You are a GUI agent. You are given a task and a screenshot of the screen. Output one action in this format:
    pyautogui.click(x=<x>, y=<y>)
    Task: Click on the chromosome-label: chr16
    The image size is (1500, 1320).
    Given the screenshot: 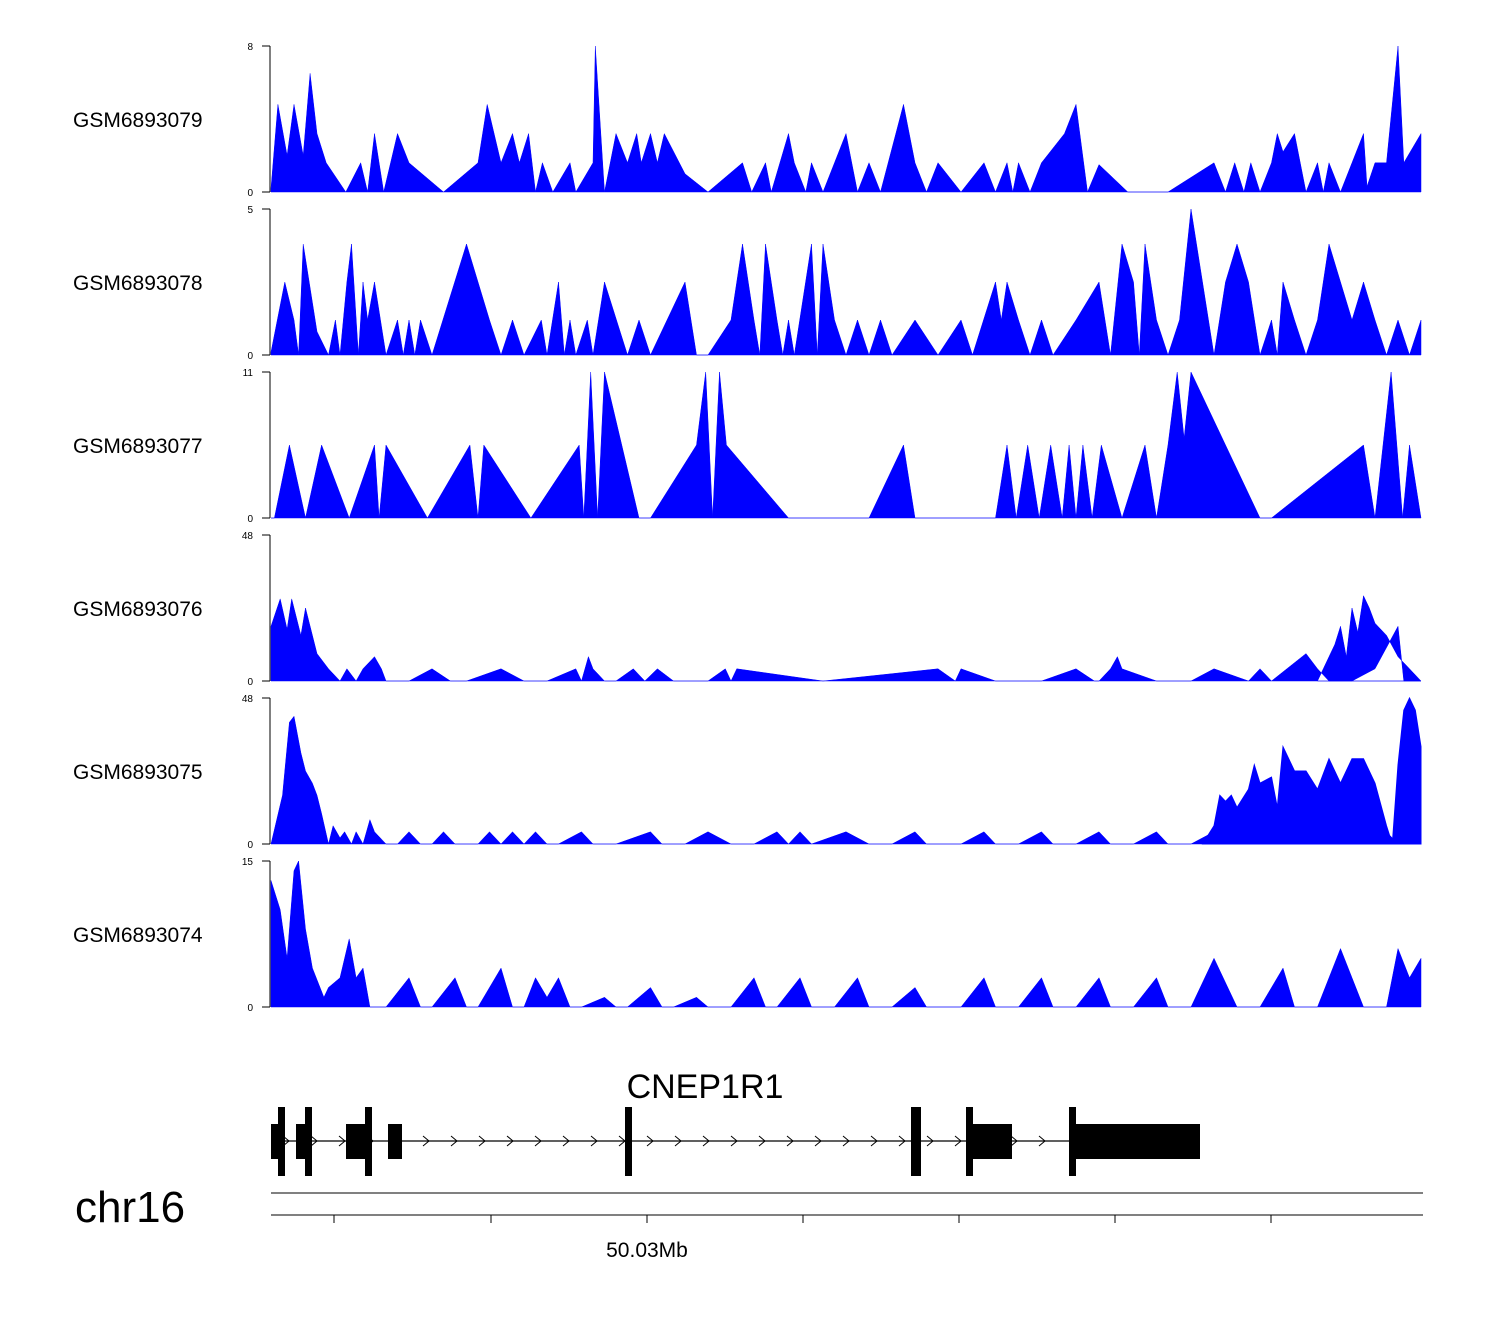 What is the action you would take?
    pyautogui.click(x=130, y=1207)
    